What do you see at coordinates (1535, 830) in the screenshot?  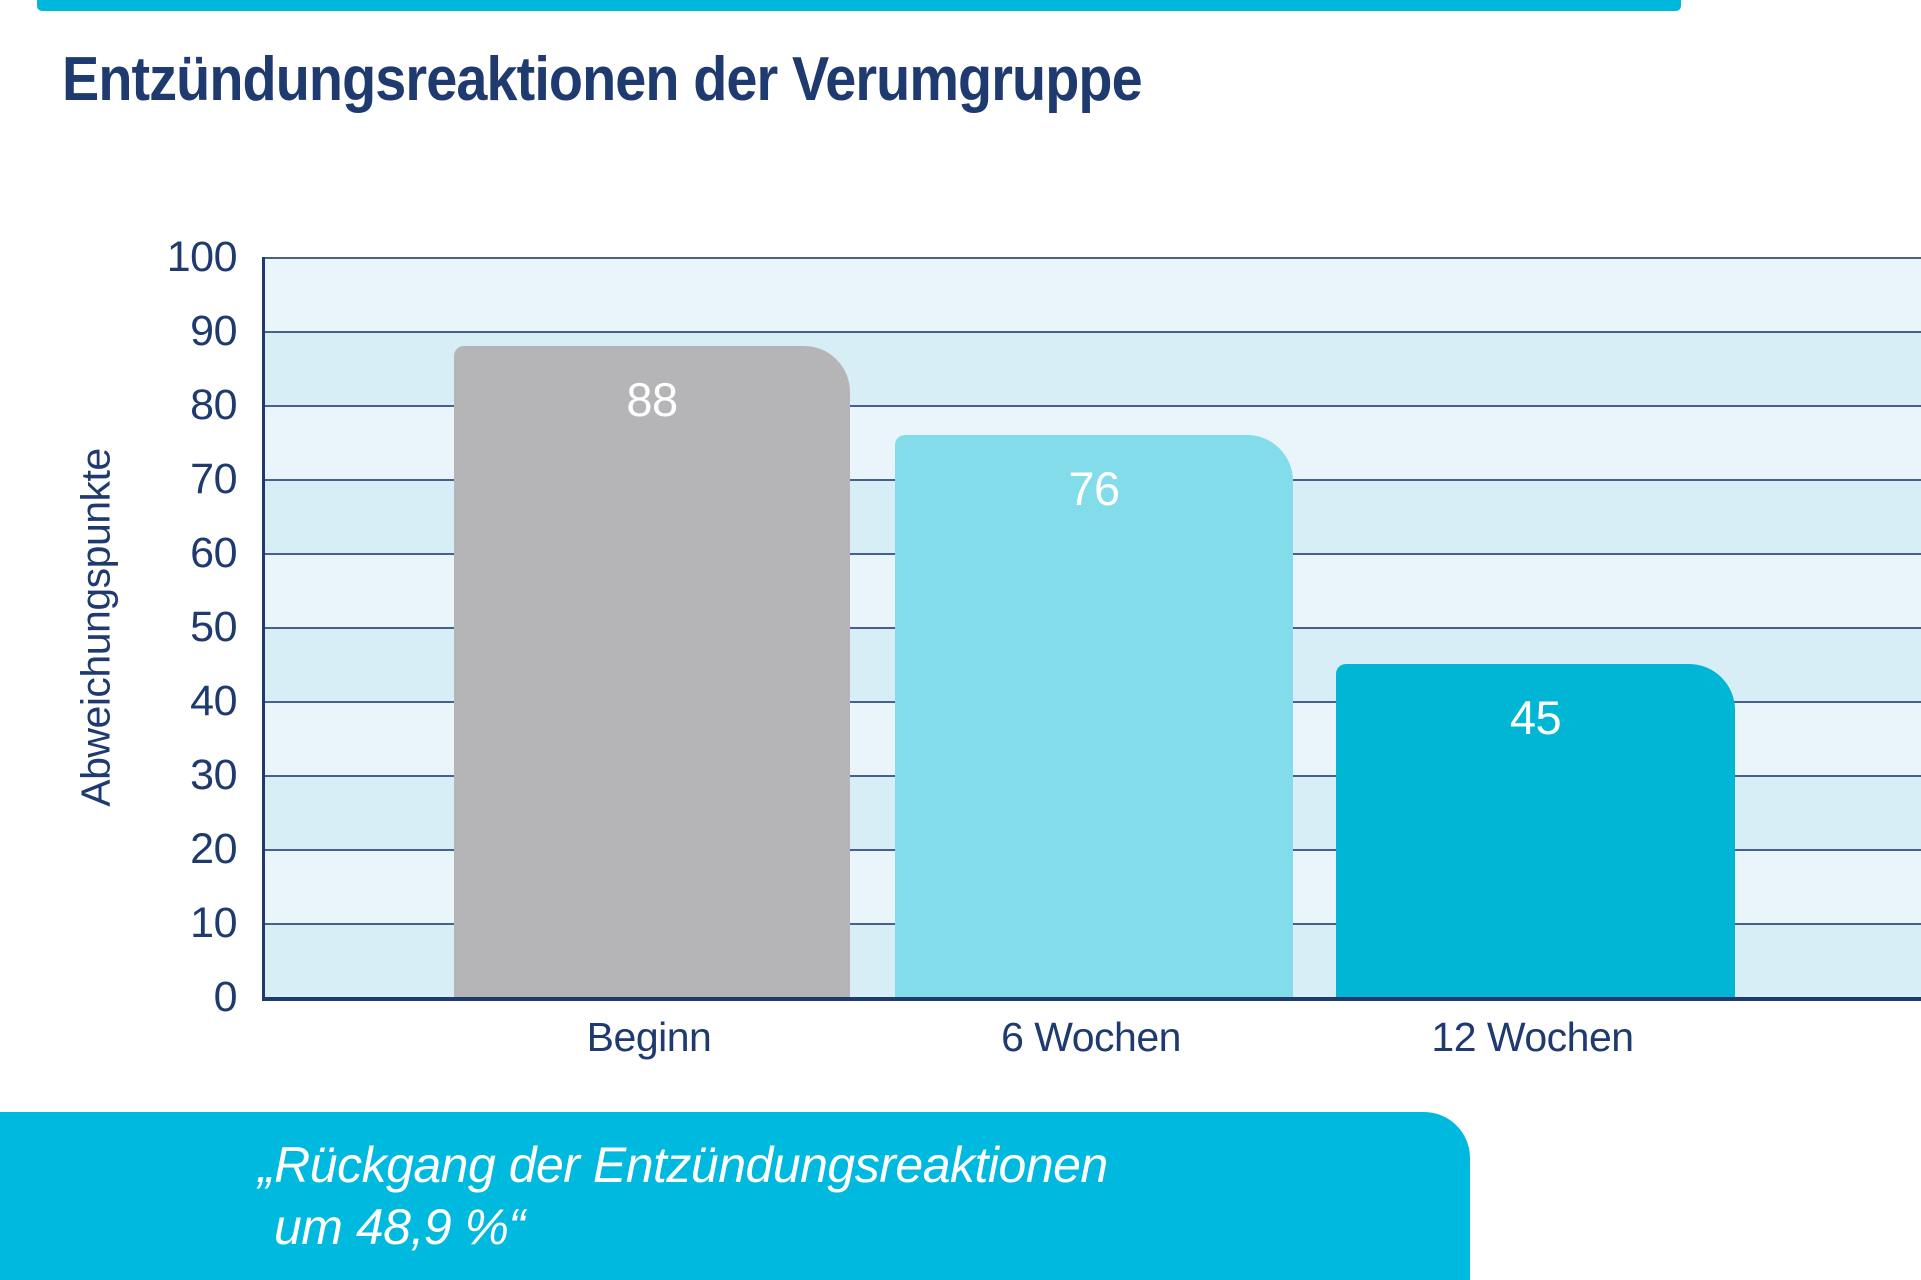 I see `bar-12-wochen: 45` at bounding box center [1535, 830].